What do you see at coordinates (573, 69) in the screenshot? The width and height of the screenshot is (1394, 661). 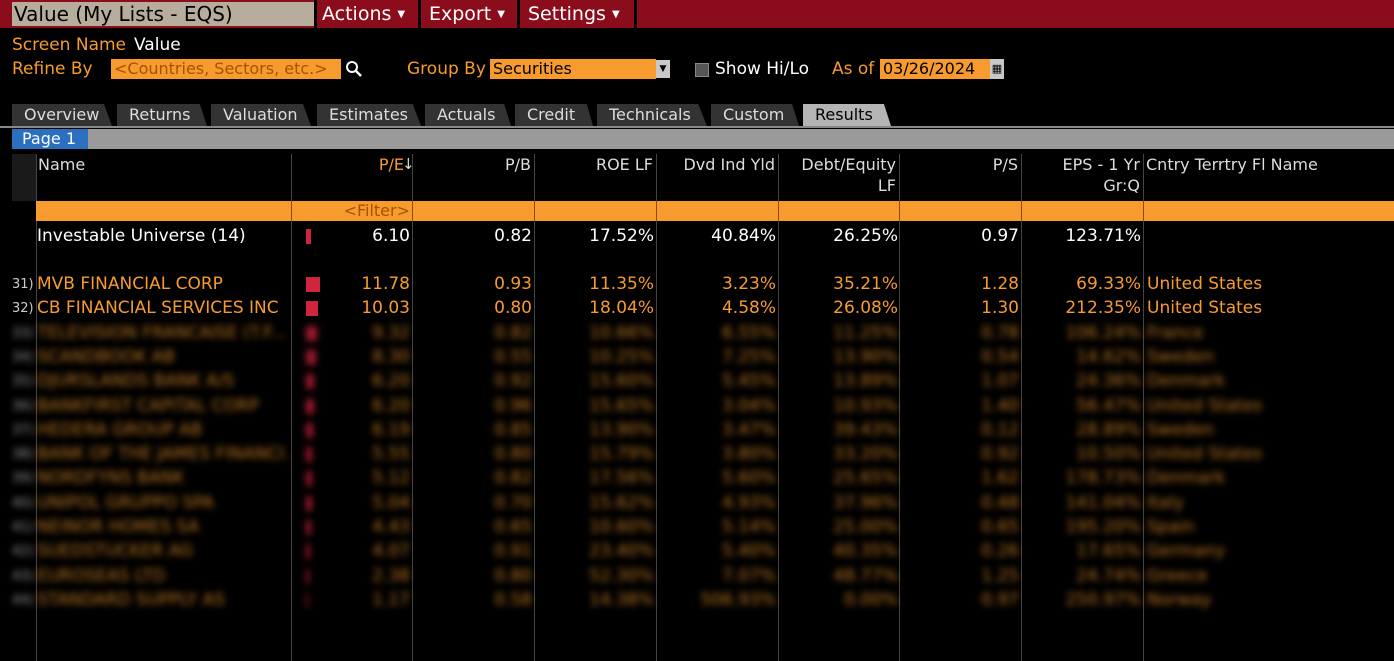 I see `group-by-select: Securities` at bounding box center [573, 69].